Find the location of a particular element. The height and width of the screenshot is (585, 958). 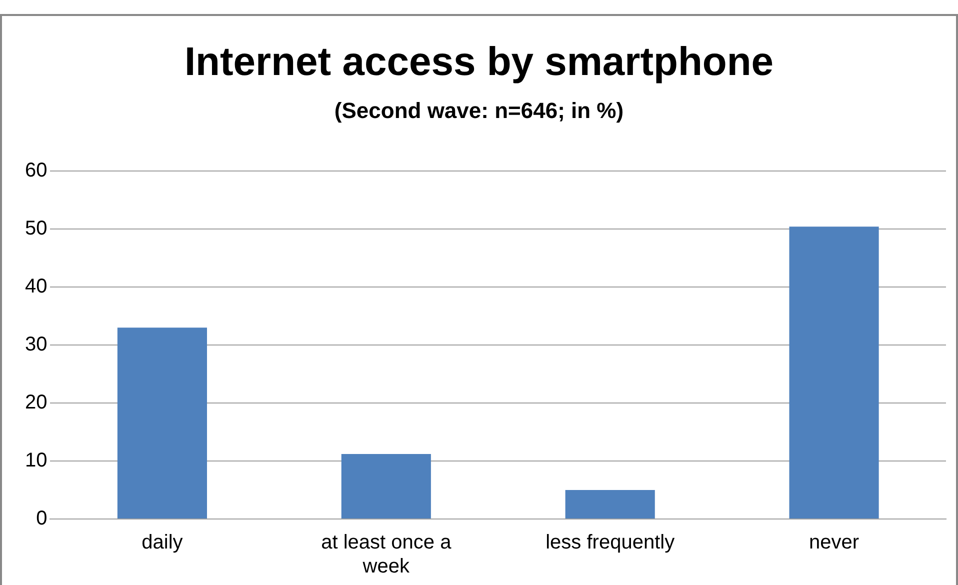

chart-subtitle: (Second wave: n=646; in %) is located at coordinates (479, 111).